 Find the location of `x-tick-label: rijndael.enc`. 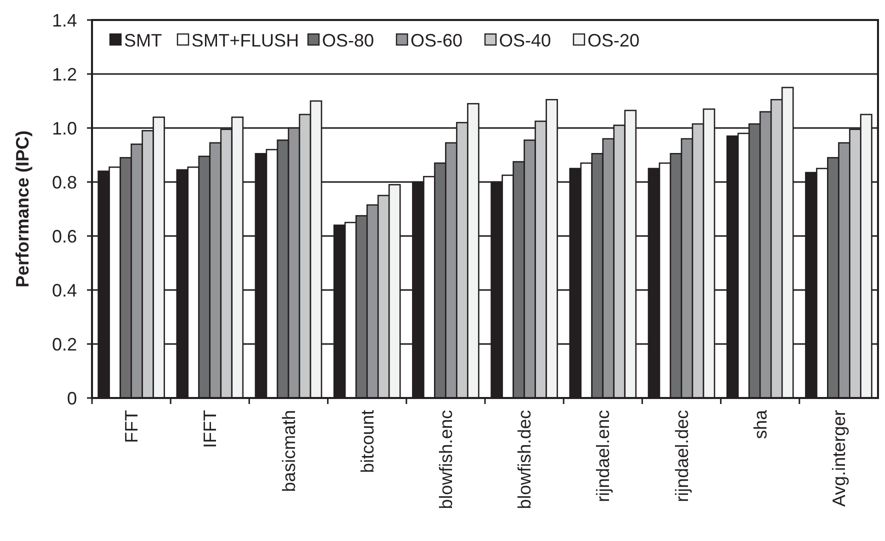

x-tick-label: rijndael.enc is located at coordinates (603, 456).